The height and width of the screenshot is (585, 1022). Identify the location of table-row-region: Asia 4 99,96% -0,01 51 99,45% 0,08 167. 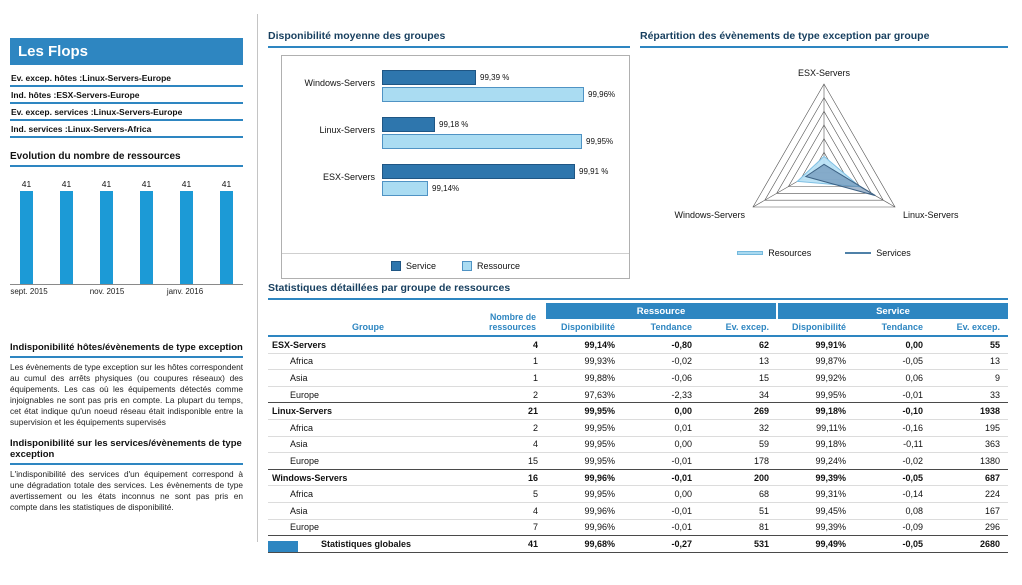
(638, 510).